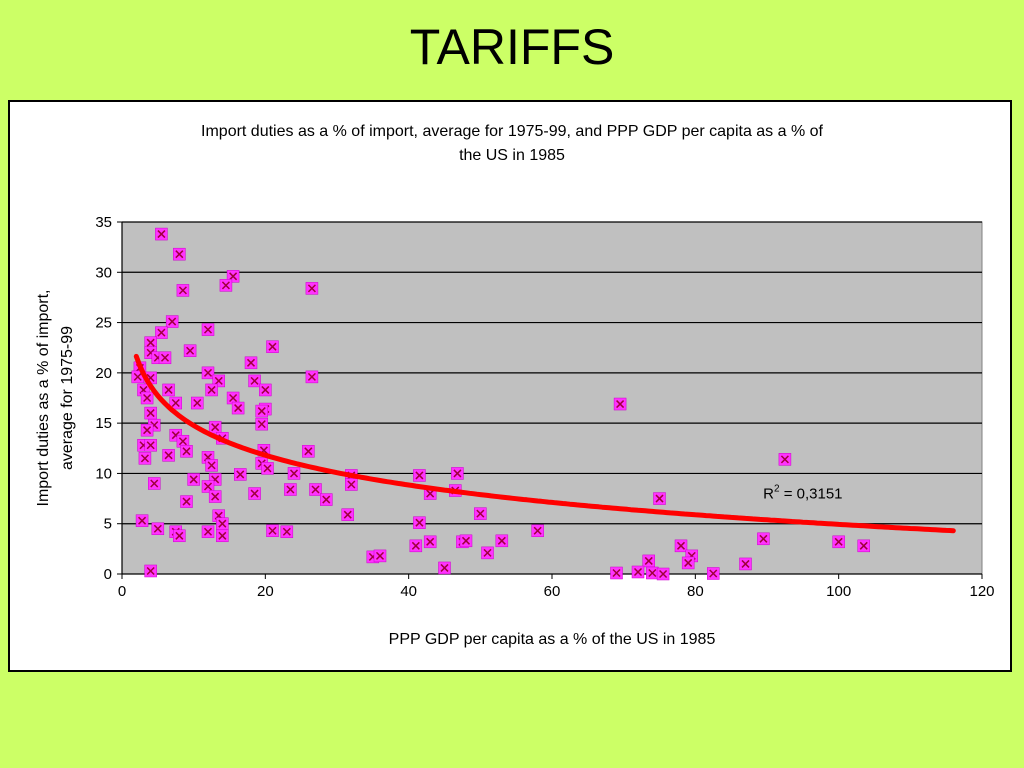 The height and width of the screenshot is (768, 1024). I want to click on x-tick-label: 0, so click(122, 591).